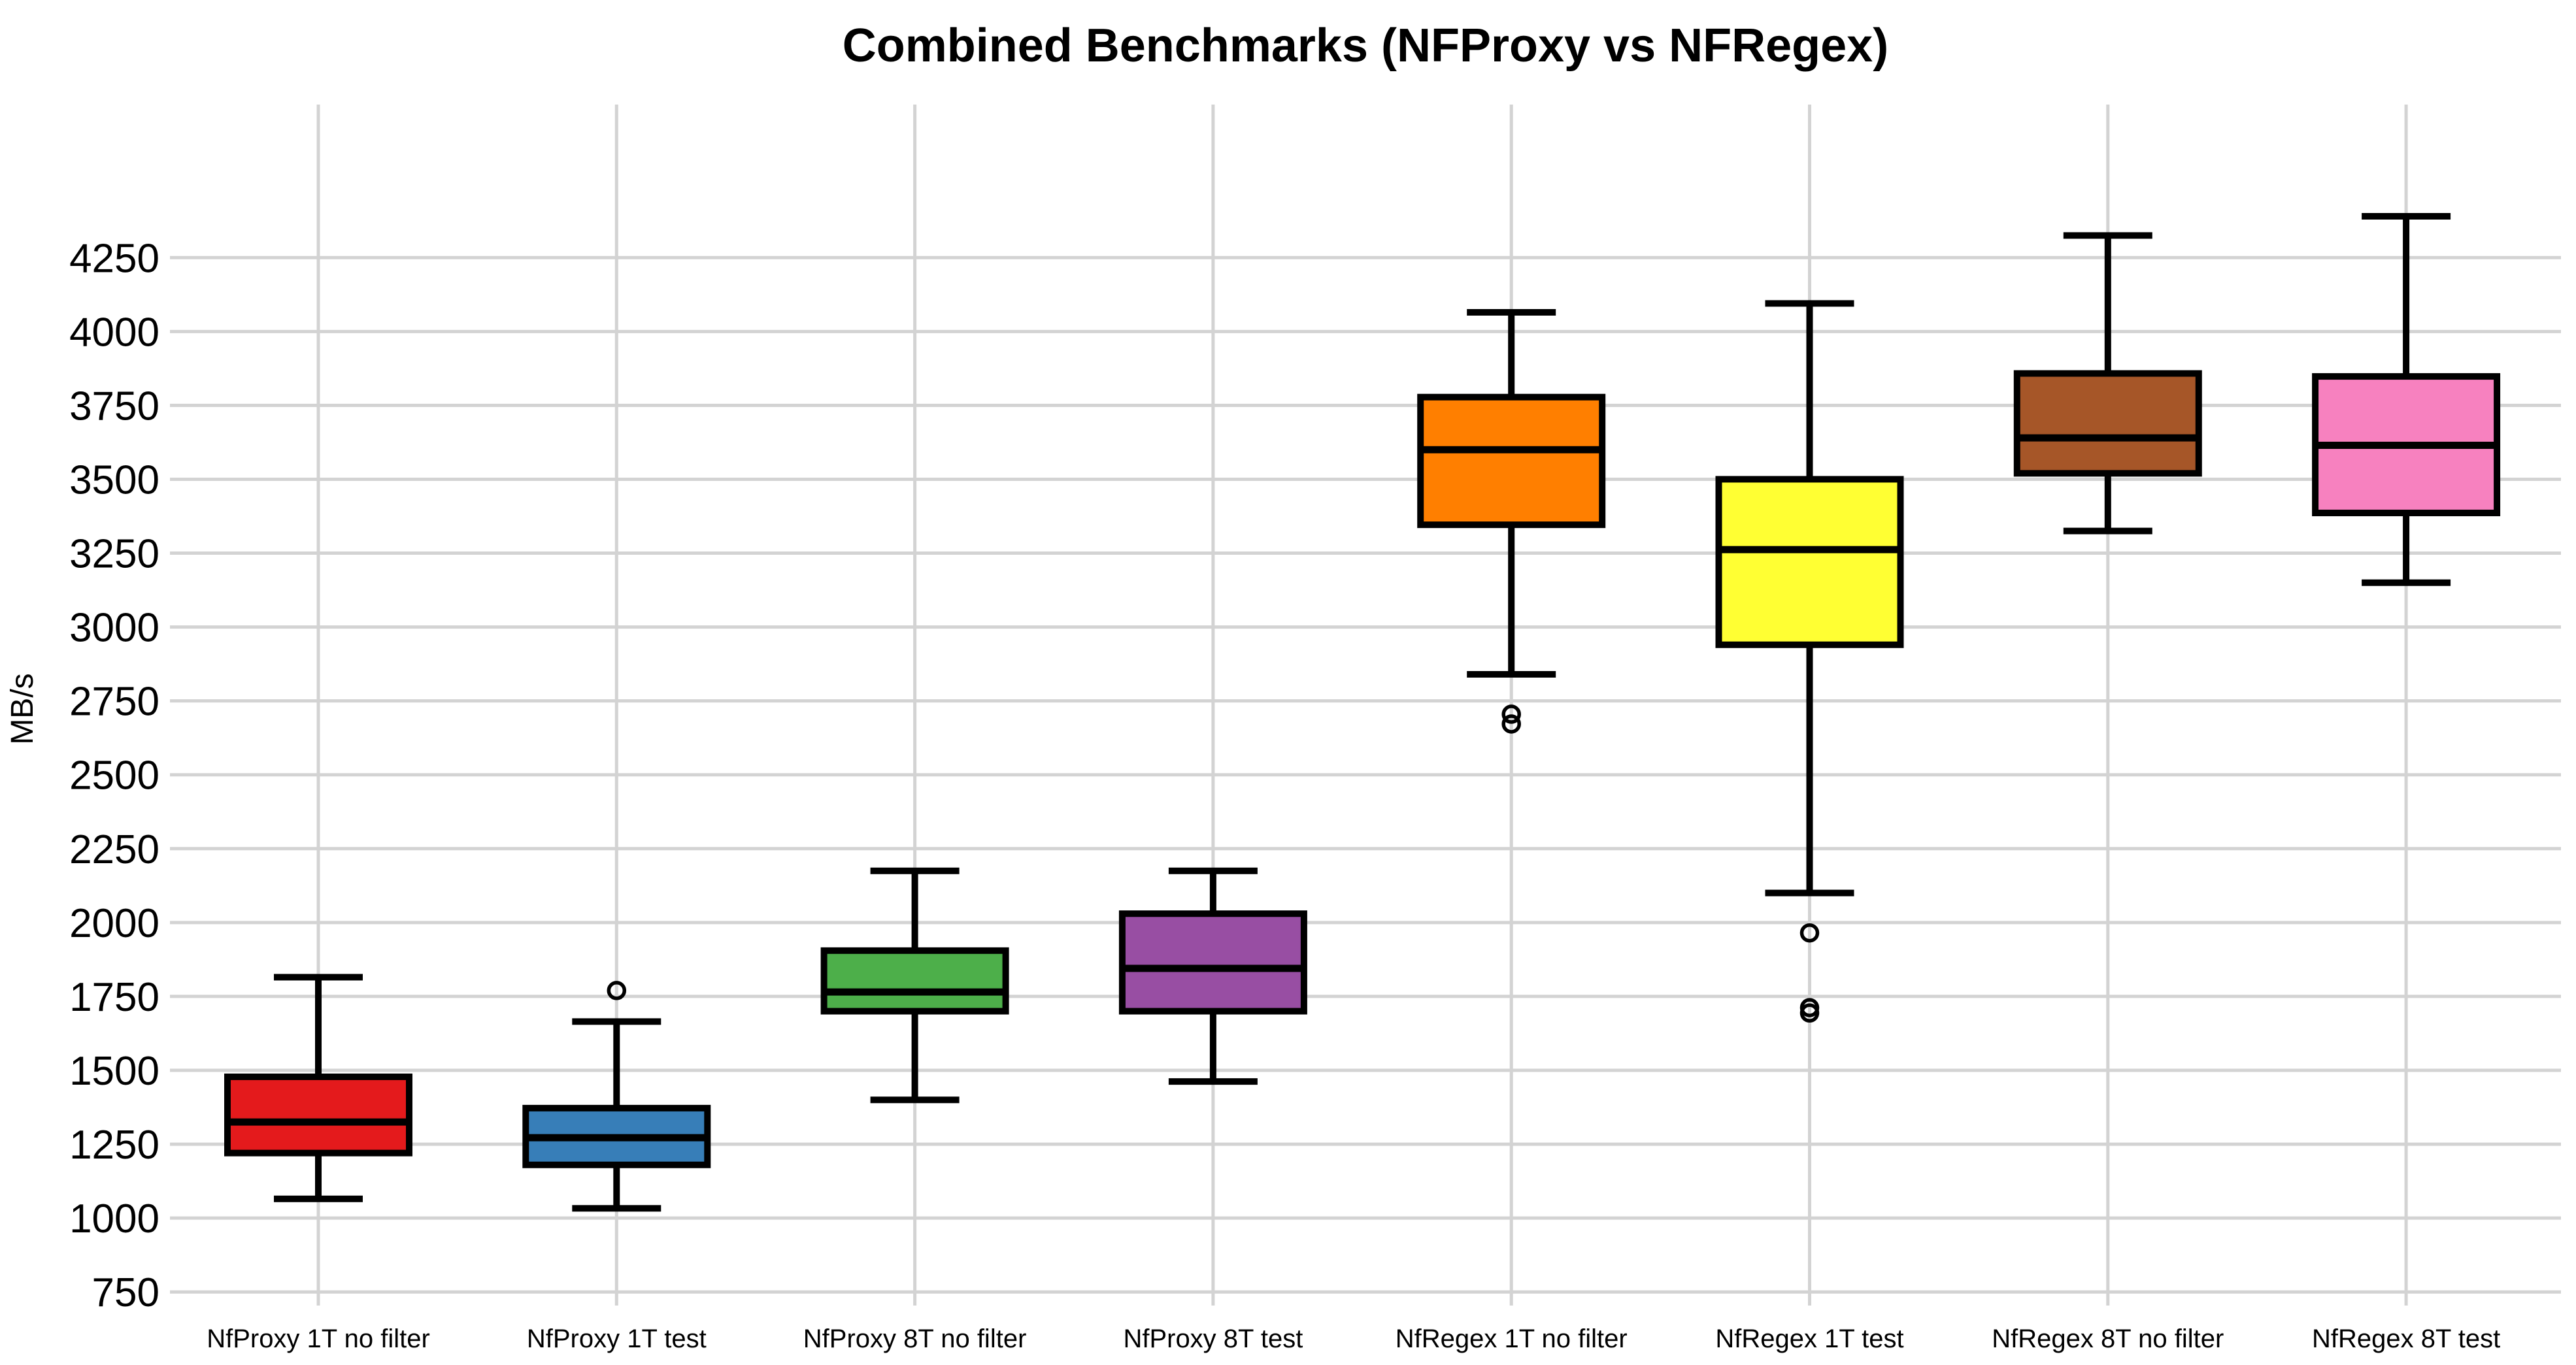 This screenshot has width=2576, height=1365. I want to click on y-tick-label: 3250, so click(114, 554).